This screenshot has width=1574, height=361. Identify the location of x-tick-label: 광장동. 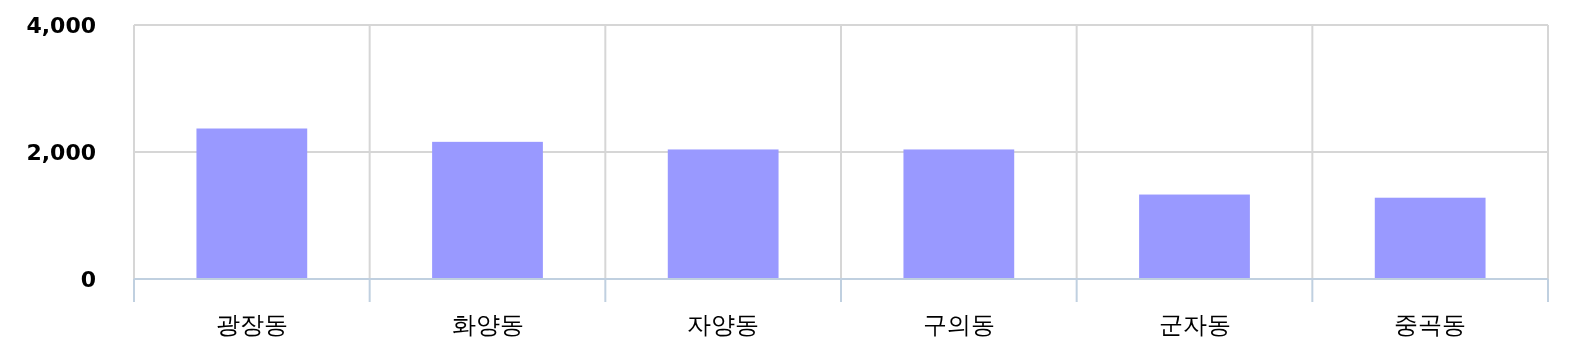
(251, 325).